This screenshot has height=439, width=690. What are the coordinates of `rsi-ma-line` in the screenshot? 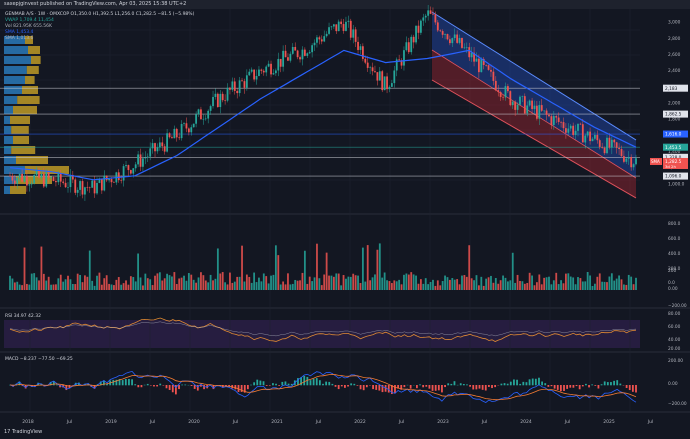 It's located at (323, 329).